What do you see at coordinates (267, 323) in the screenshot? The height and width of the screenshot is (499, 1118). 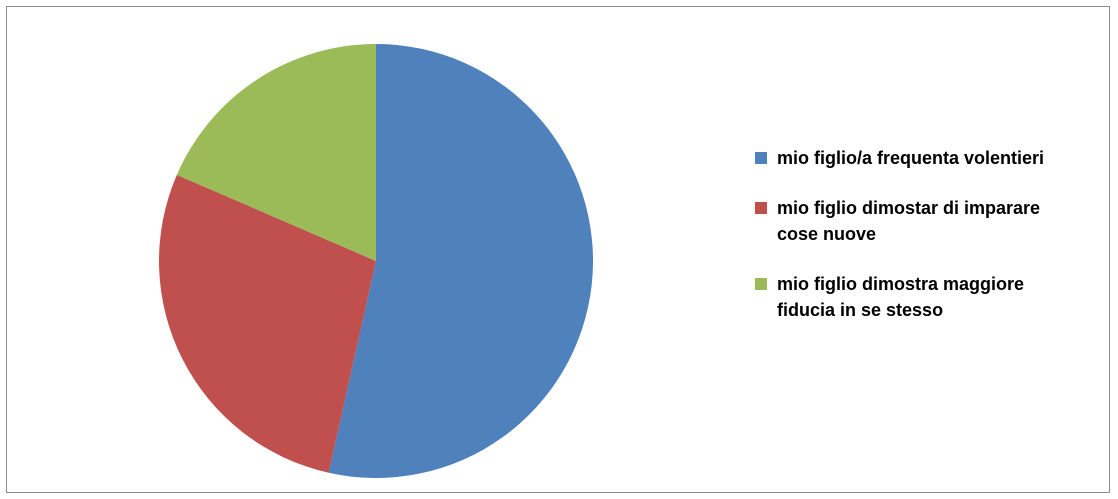 I see `pie-slice-imparare` at bounding box center [267, 323].